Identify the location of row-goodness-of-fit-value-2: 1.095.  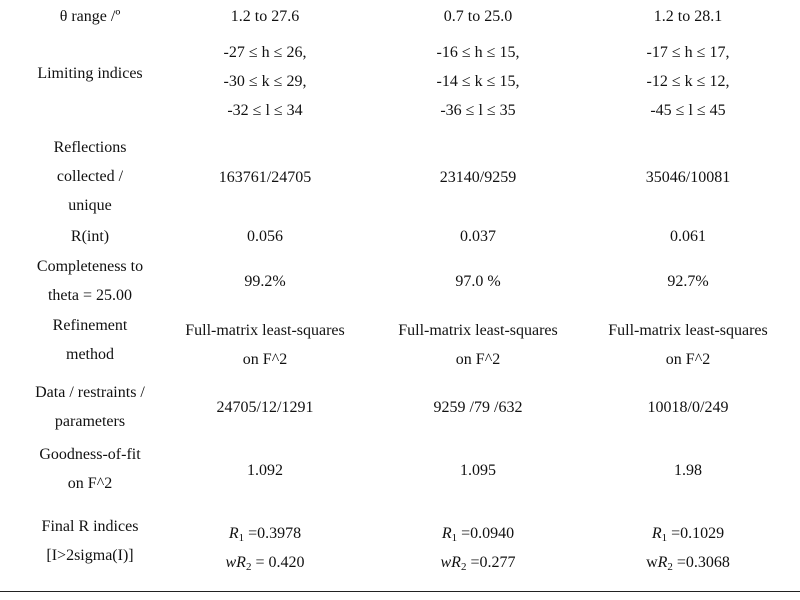
(478, 470).